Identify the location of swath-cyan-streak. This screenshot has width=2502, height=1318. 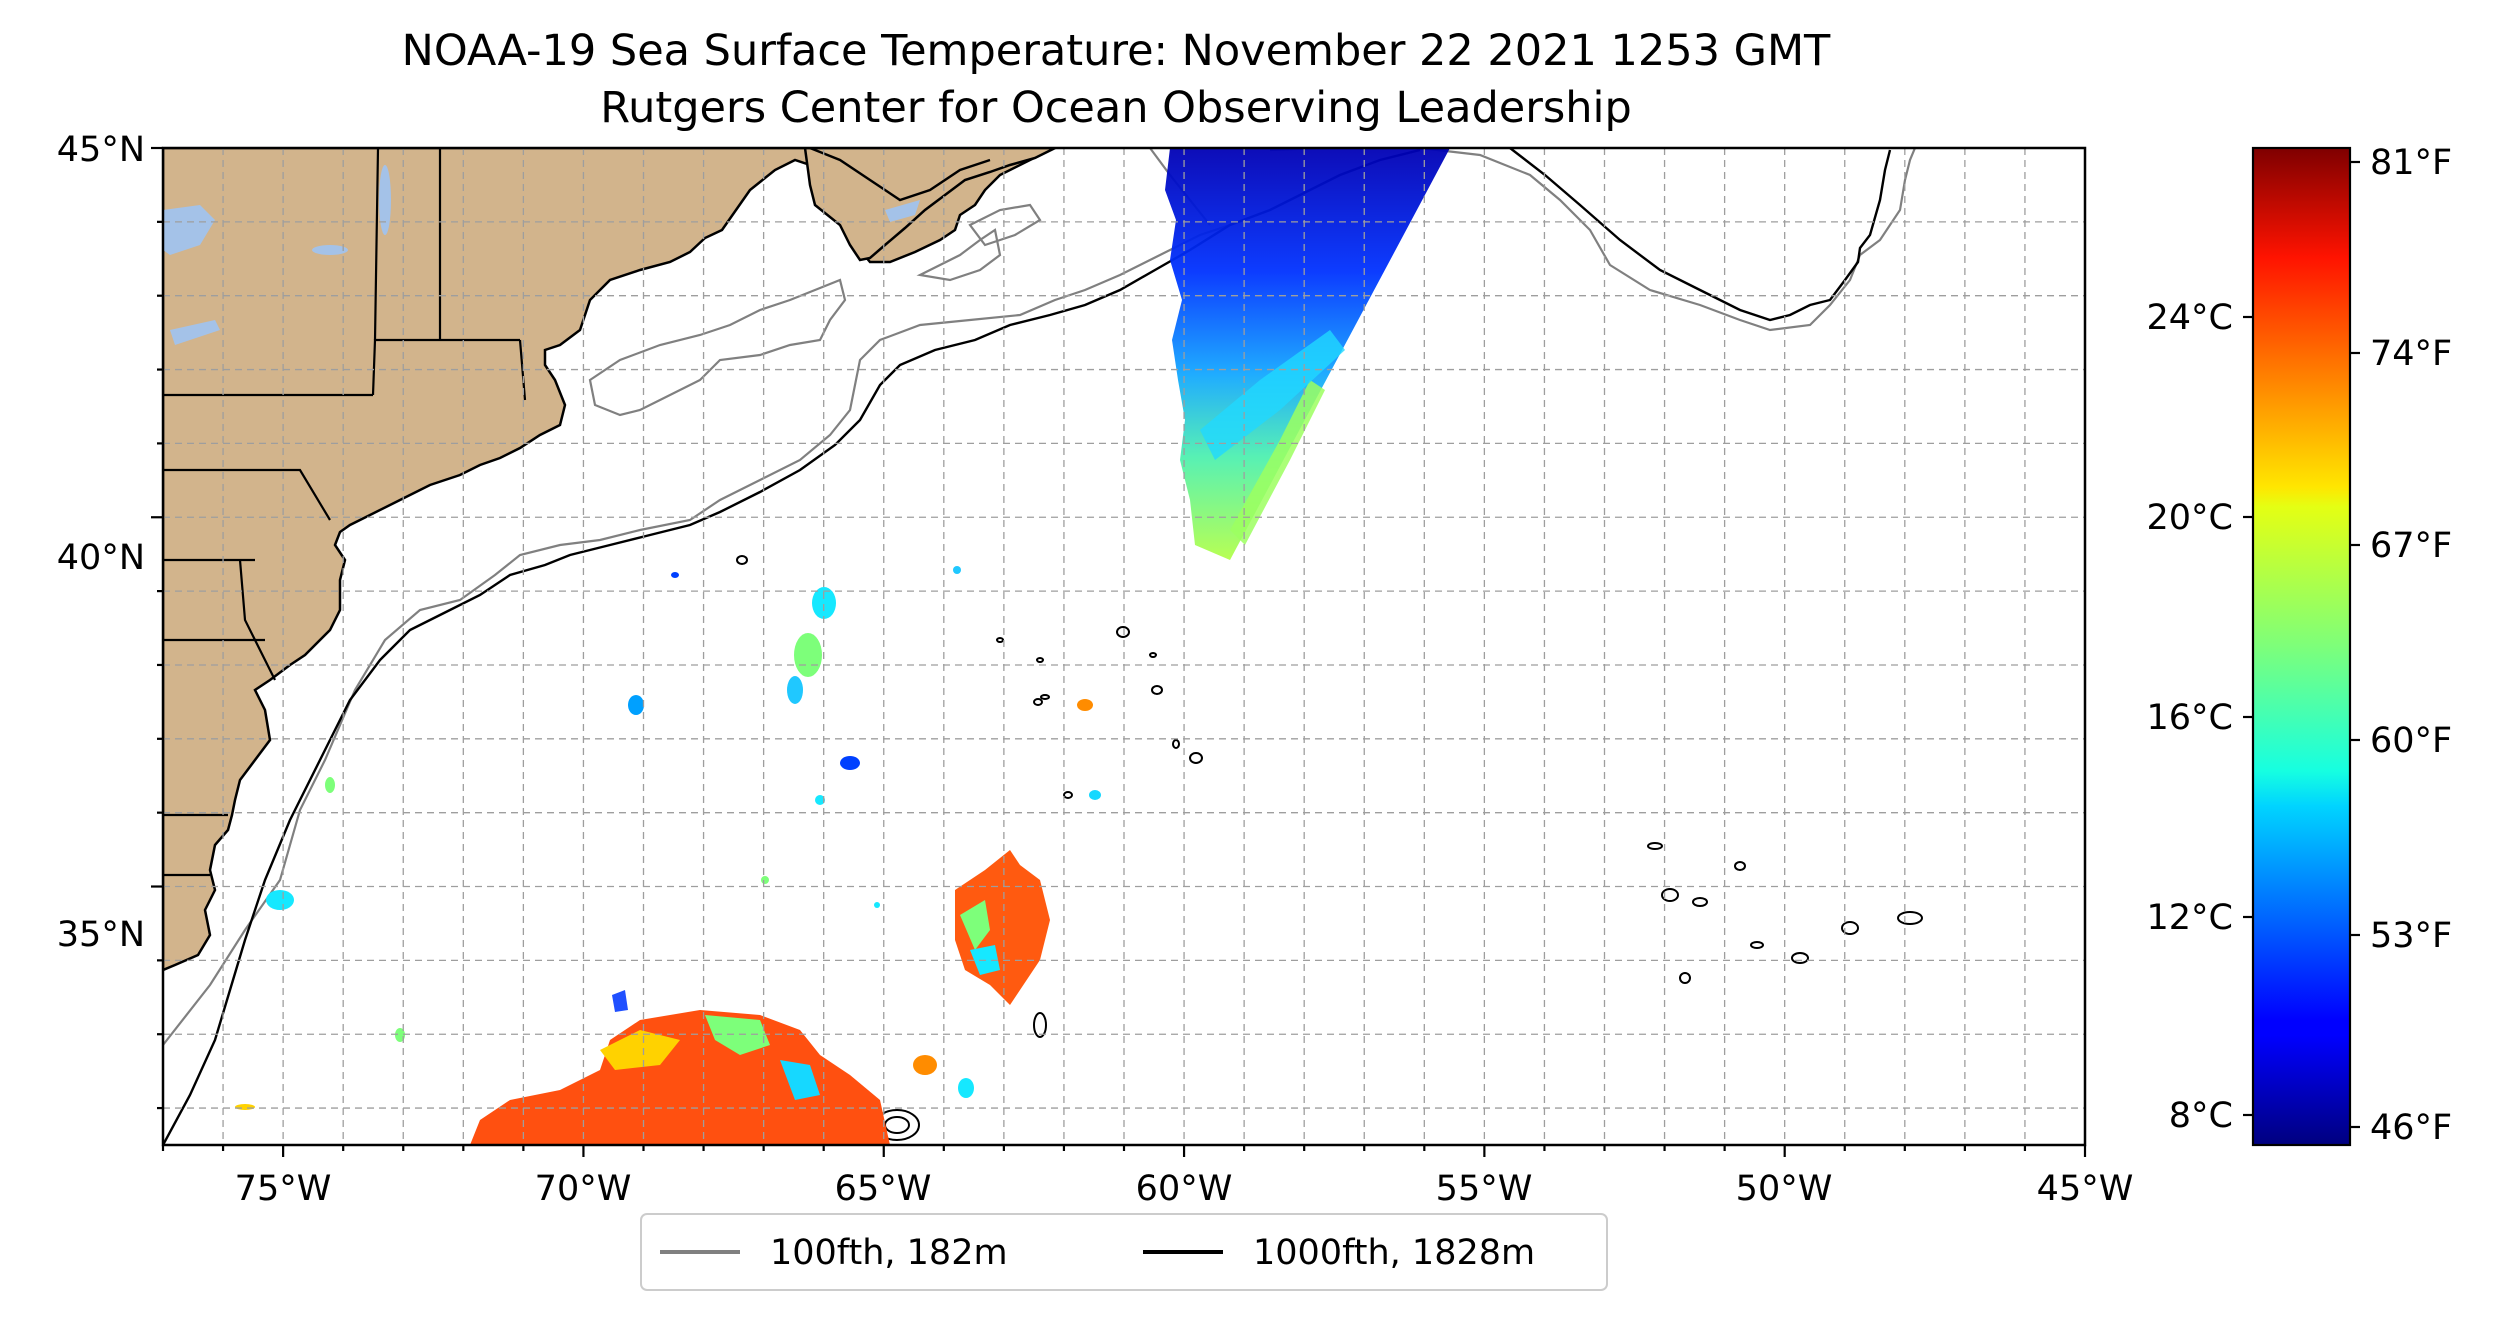
(1272, 395).